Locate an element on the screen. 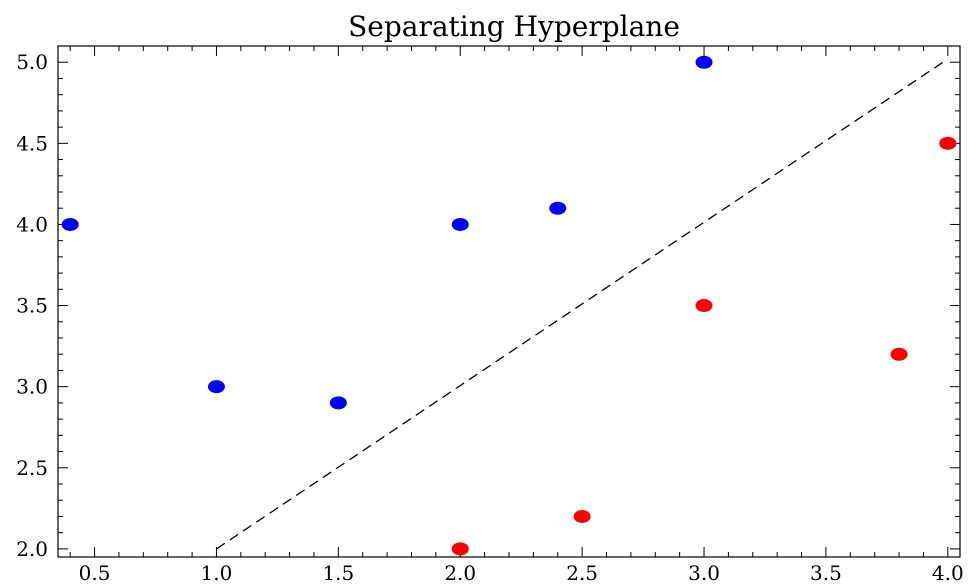  x-tick-label: 3.0 is located at coordinates (704, 573).